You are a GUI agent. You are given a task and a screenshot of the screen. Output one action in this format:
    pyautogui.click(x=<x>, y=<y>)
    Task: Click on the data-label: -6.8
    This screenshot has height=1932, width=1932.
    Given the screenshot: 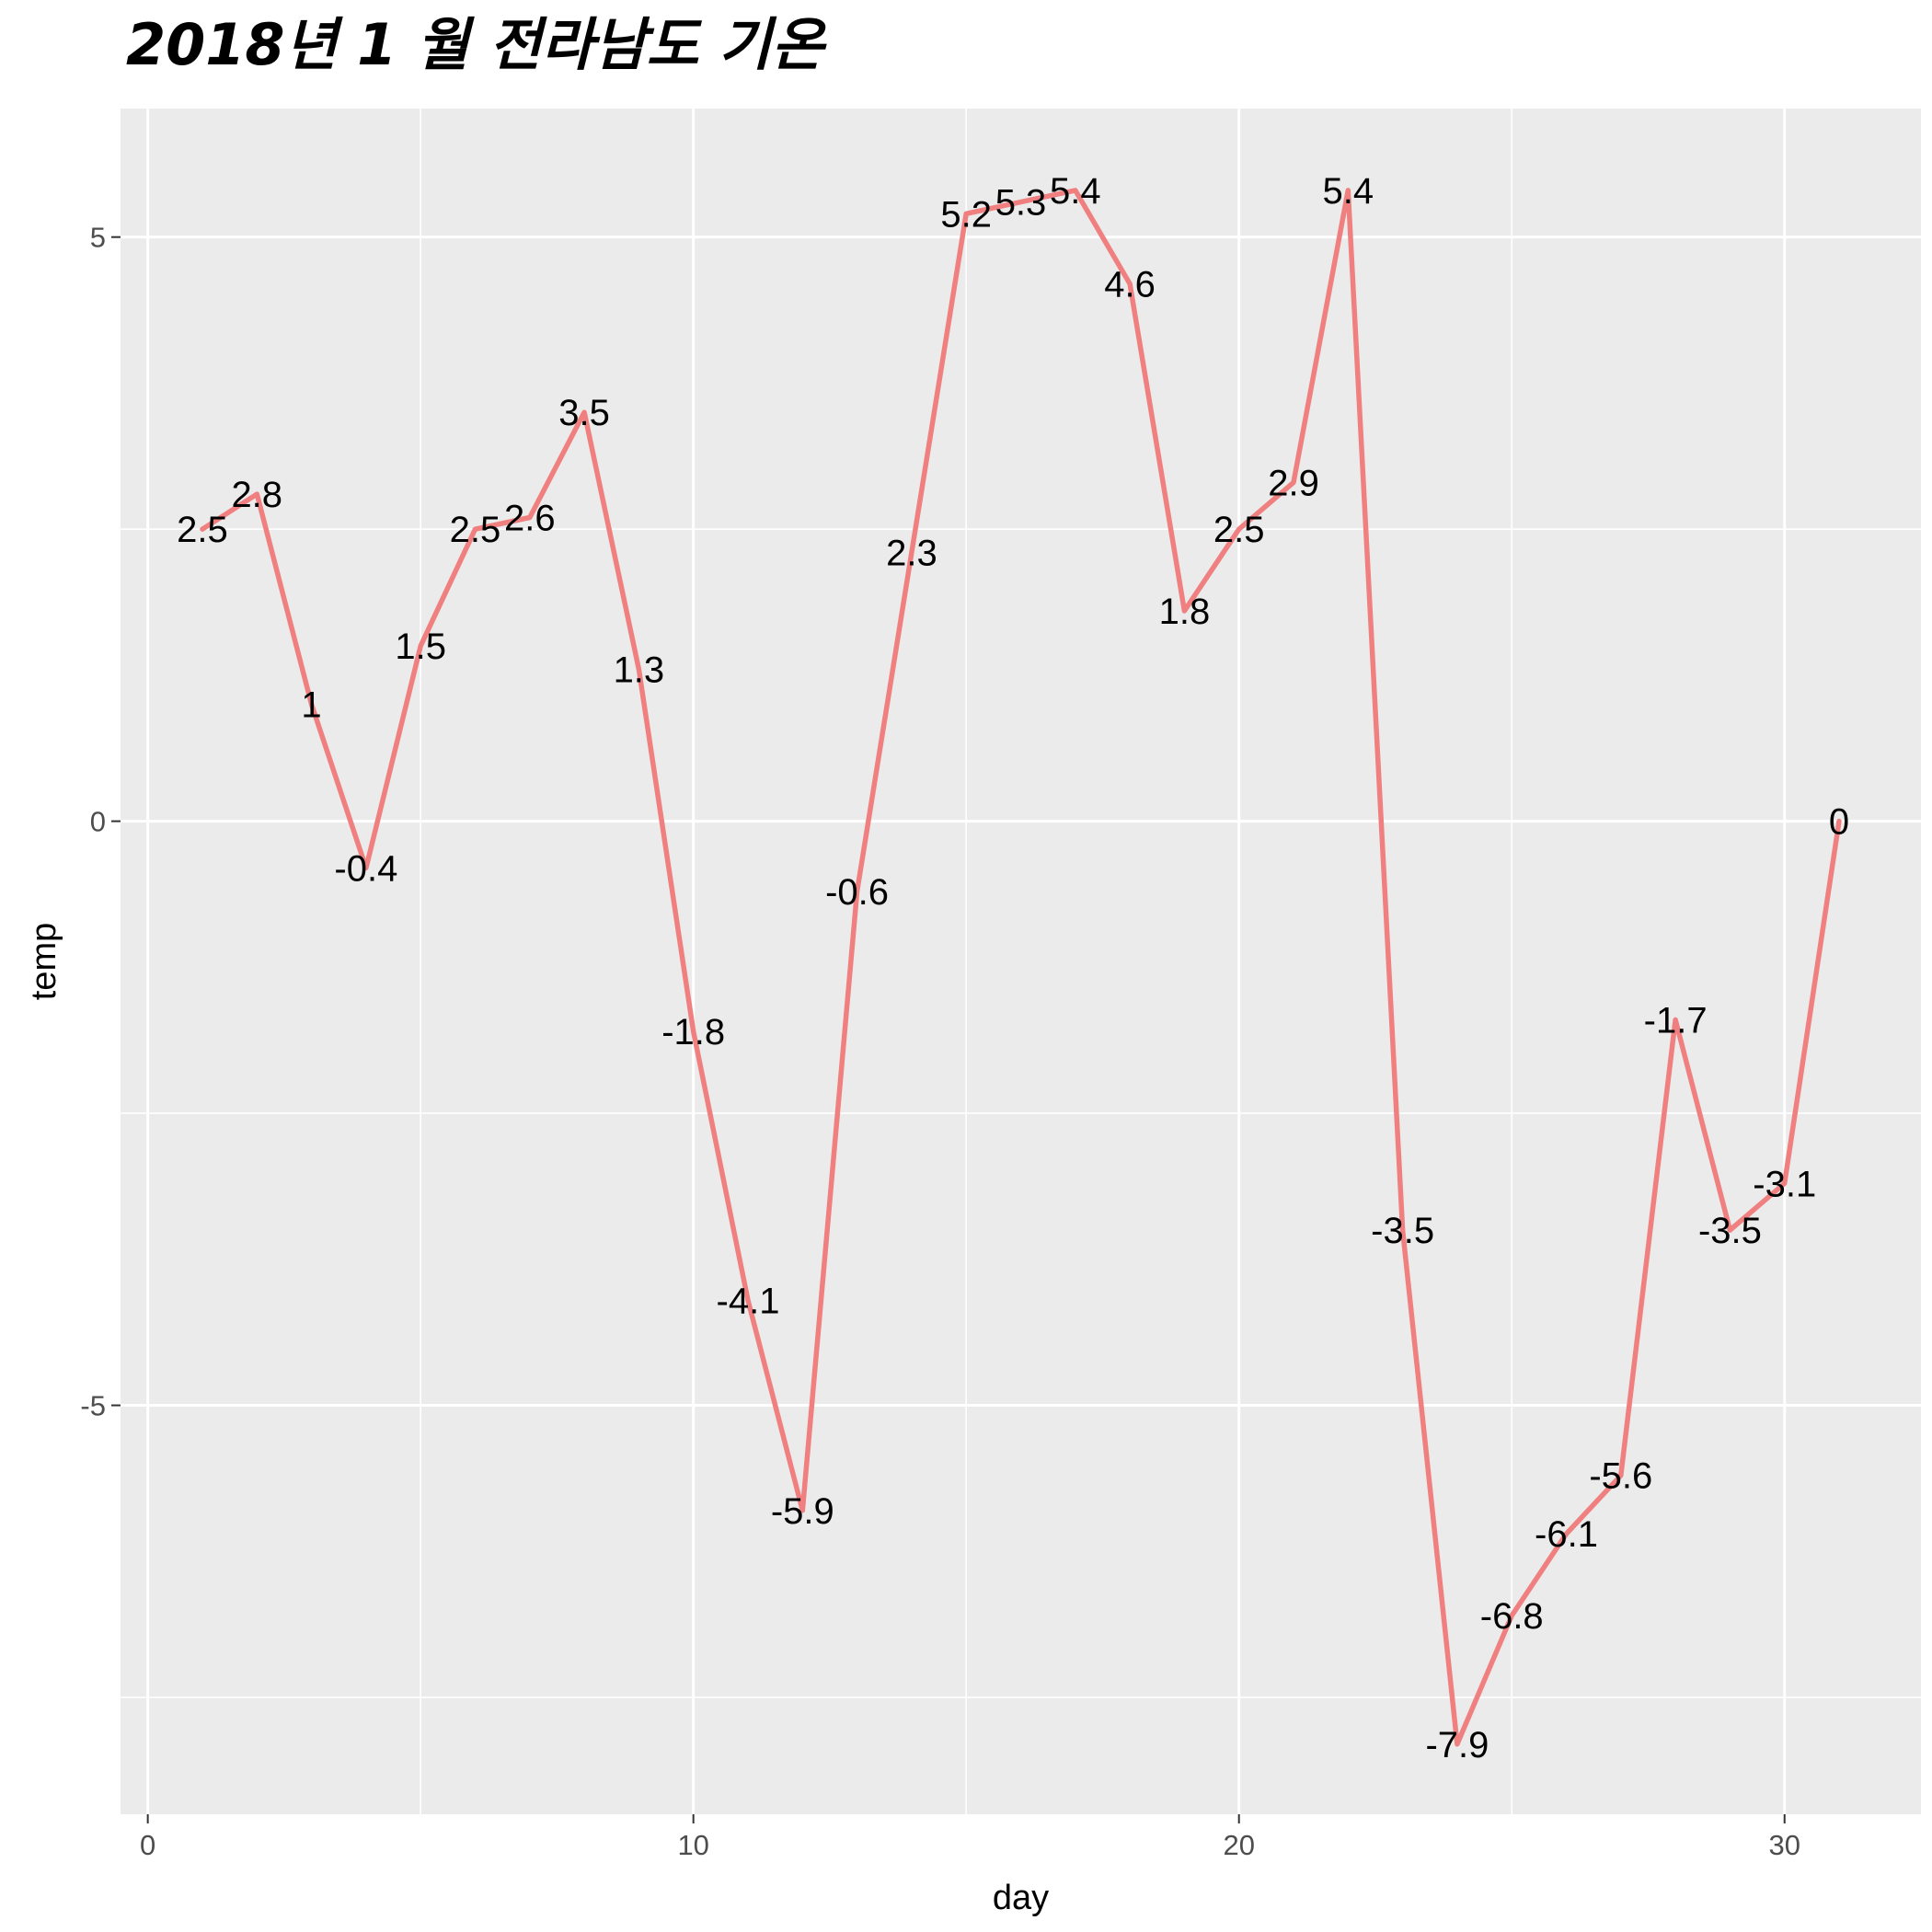 What is the action you would take?
    pyautogui.click(x=1512, y=1616)
    